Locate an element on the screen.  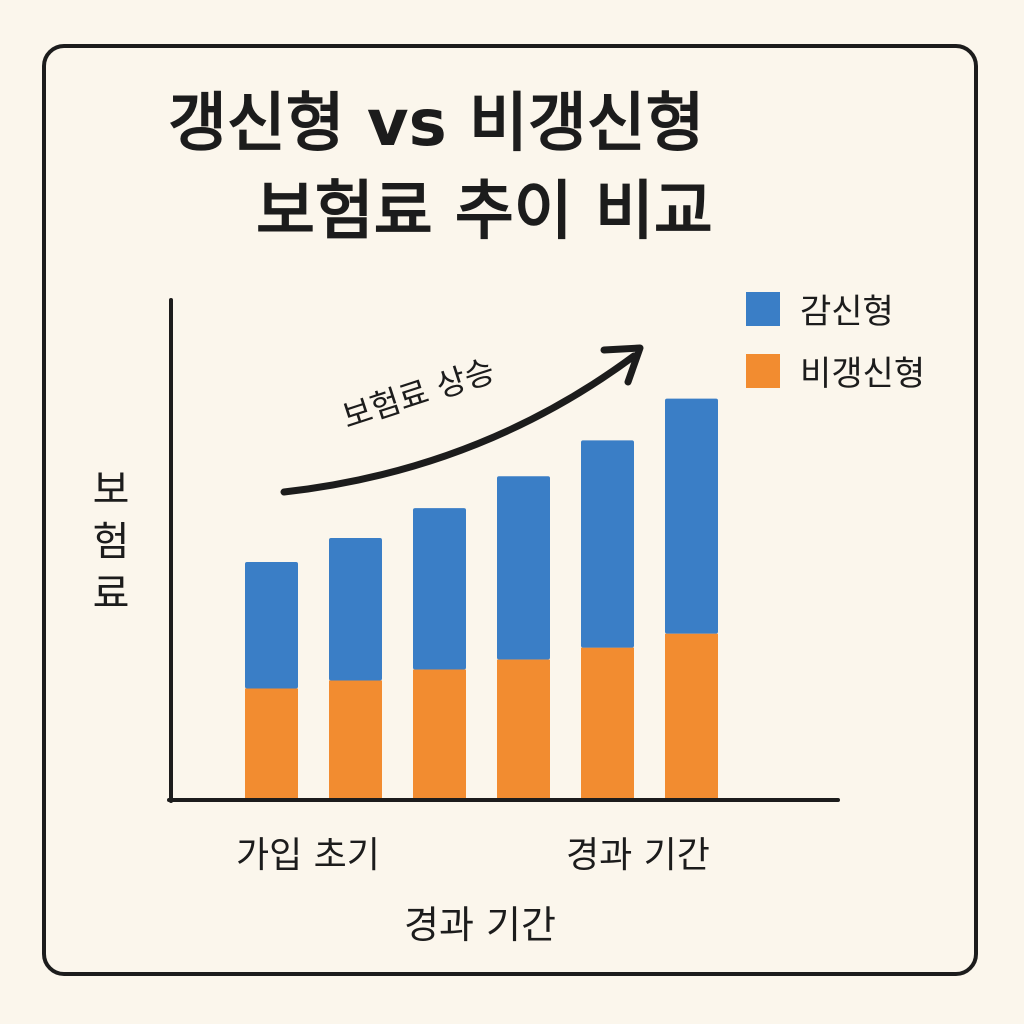
x-tick-label-start: 가입 초기 is located at coordinates (308, 855).